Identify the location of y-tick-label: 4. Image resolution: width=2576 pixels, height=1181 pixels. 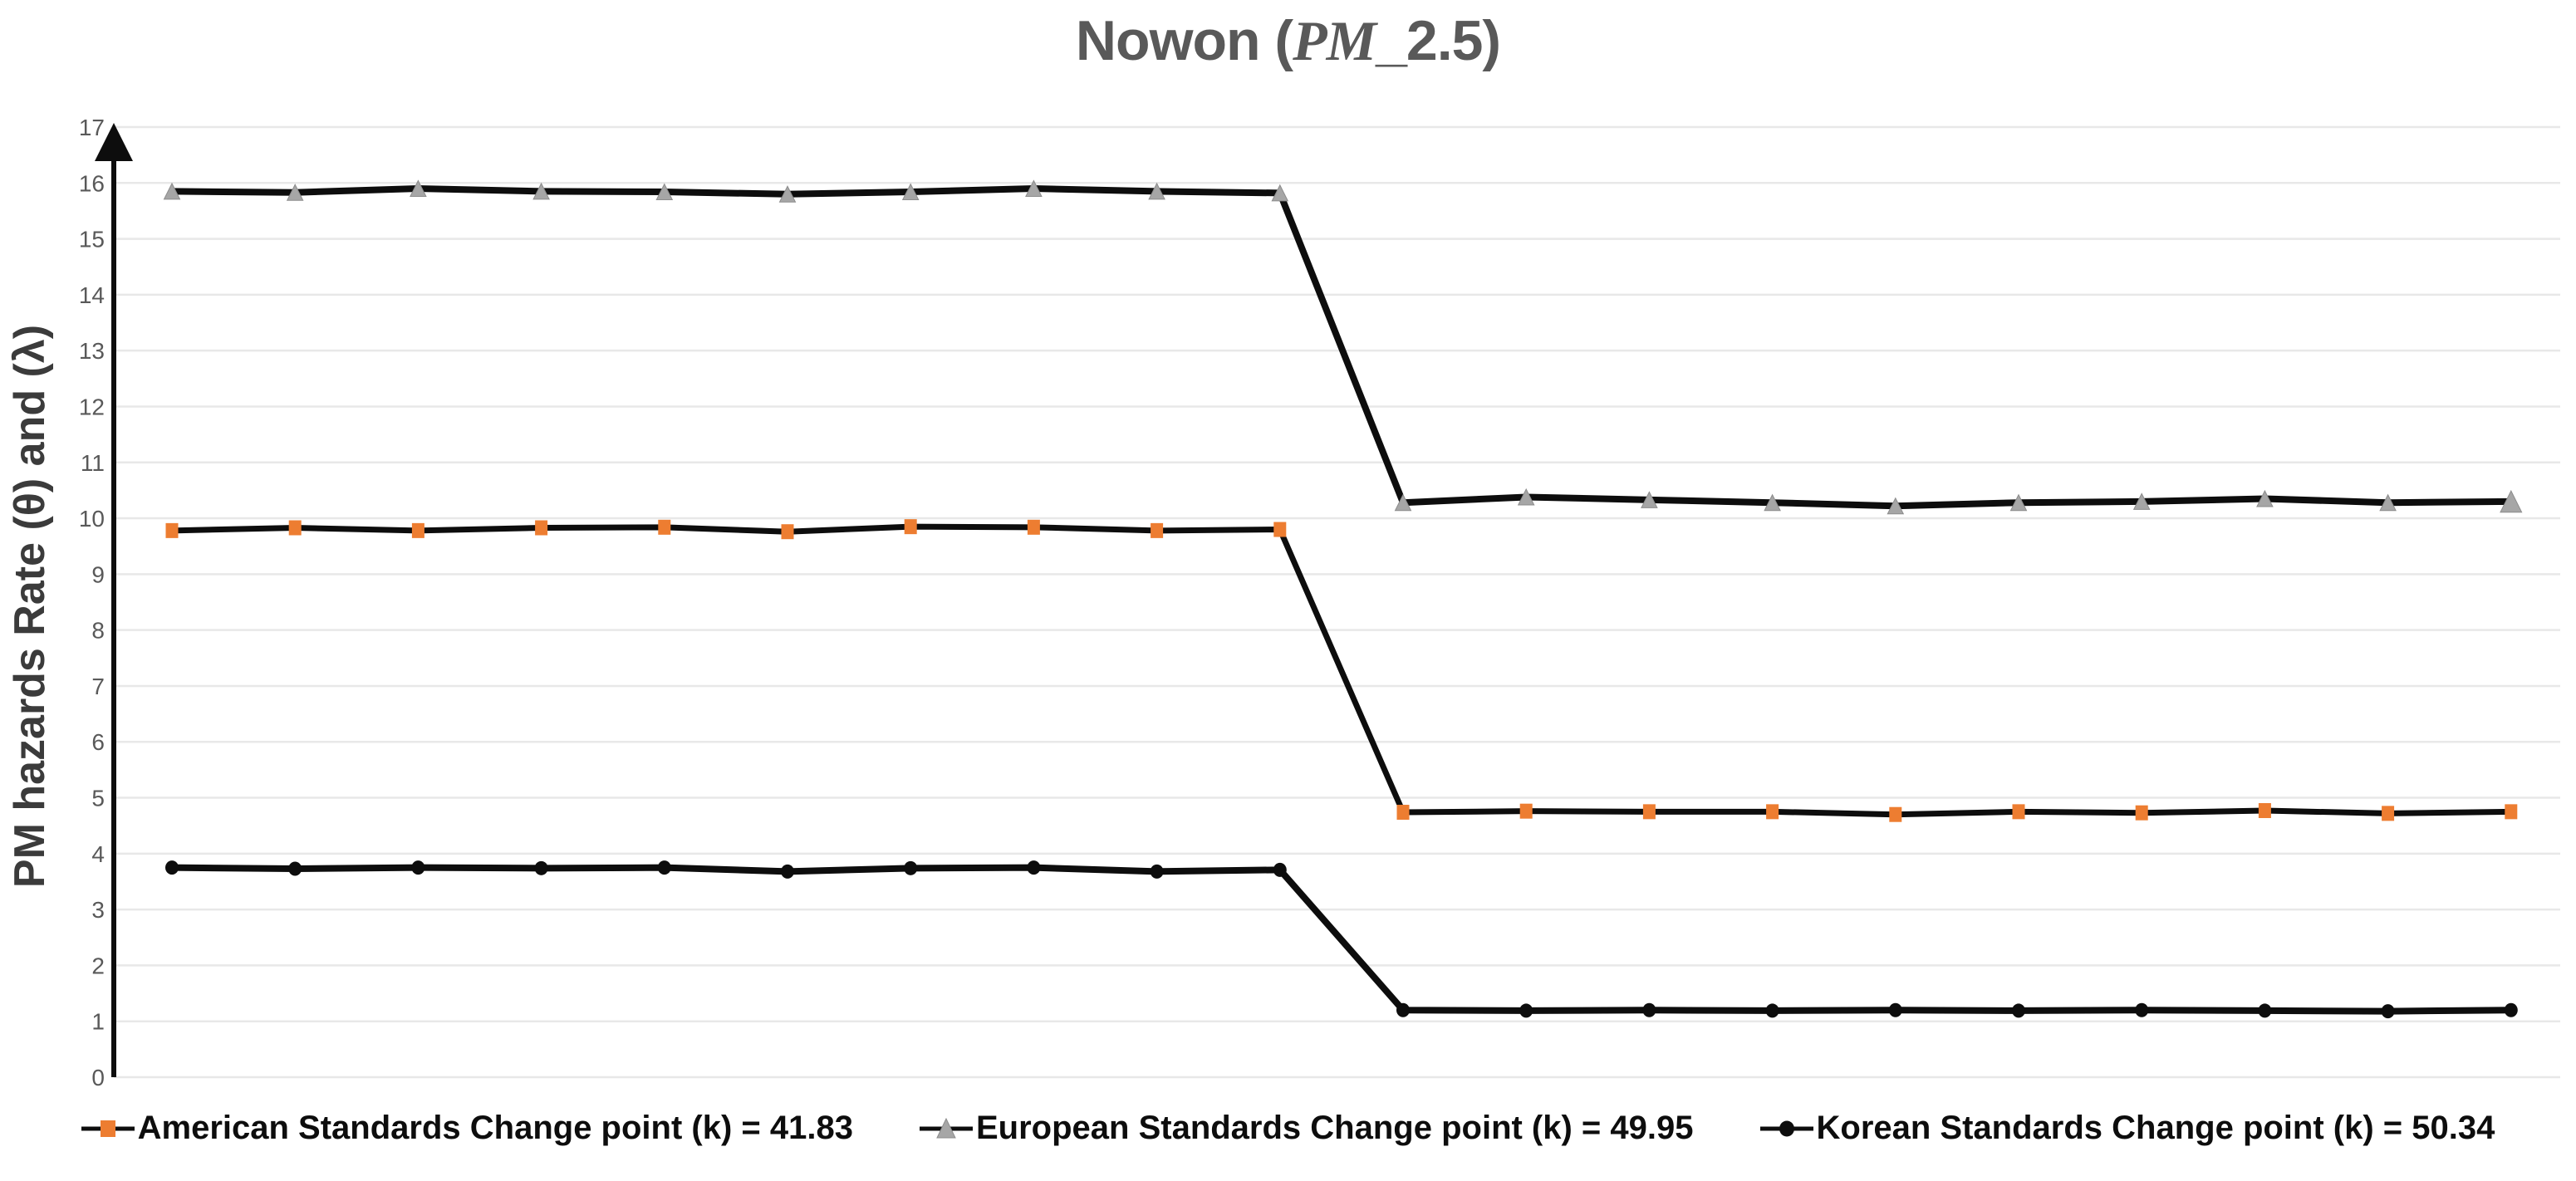
(98, 854).